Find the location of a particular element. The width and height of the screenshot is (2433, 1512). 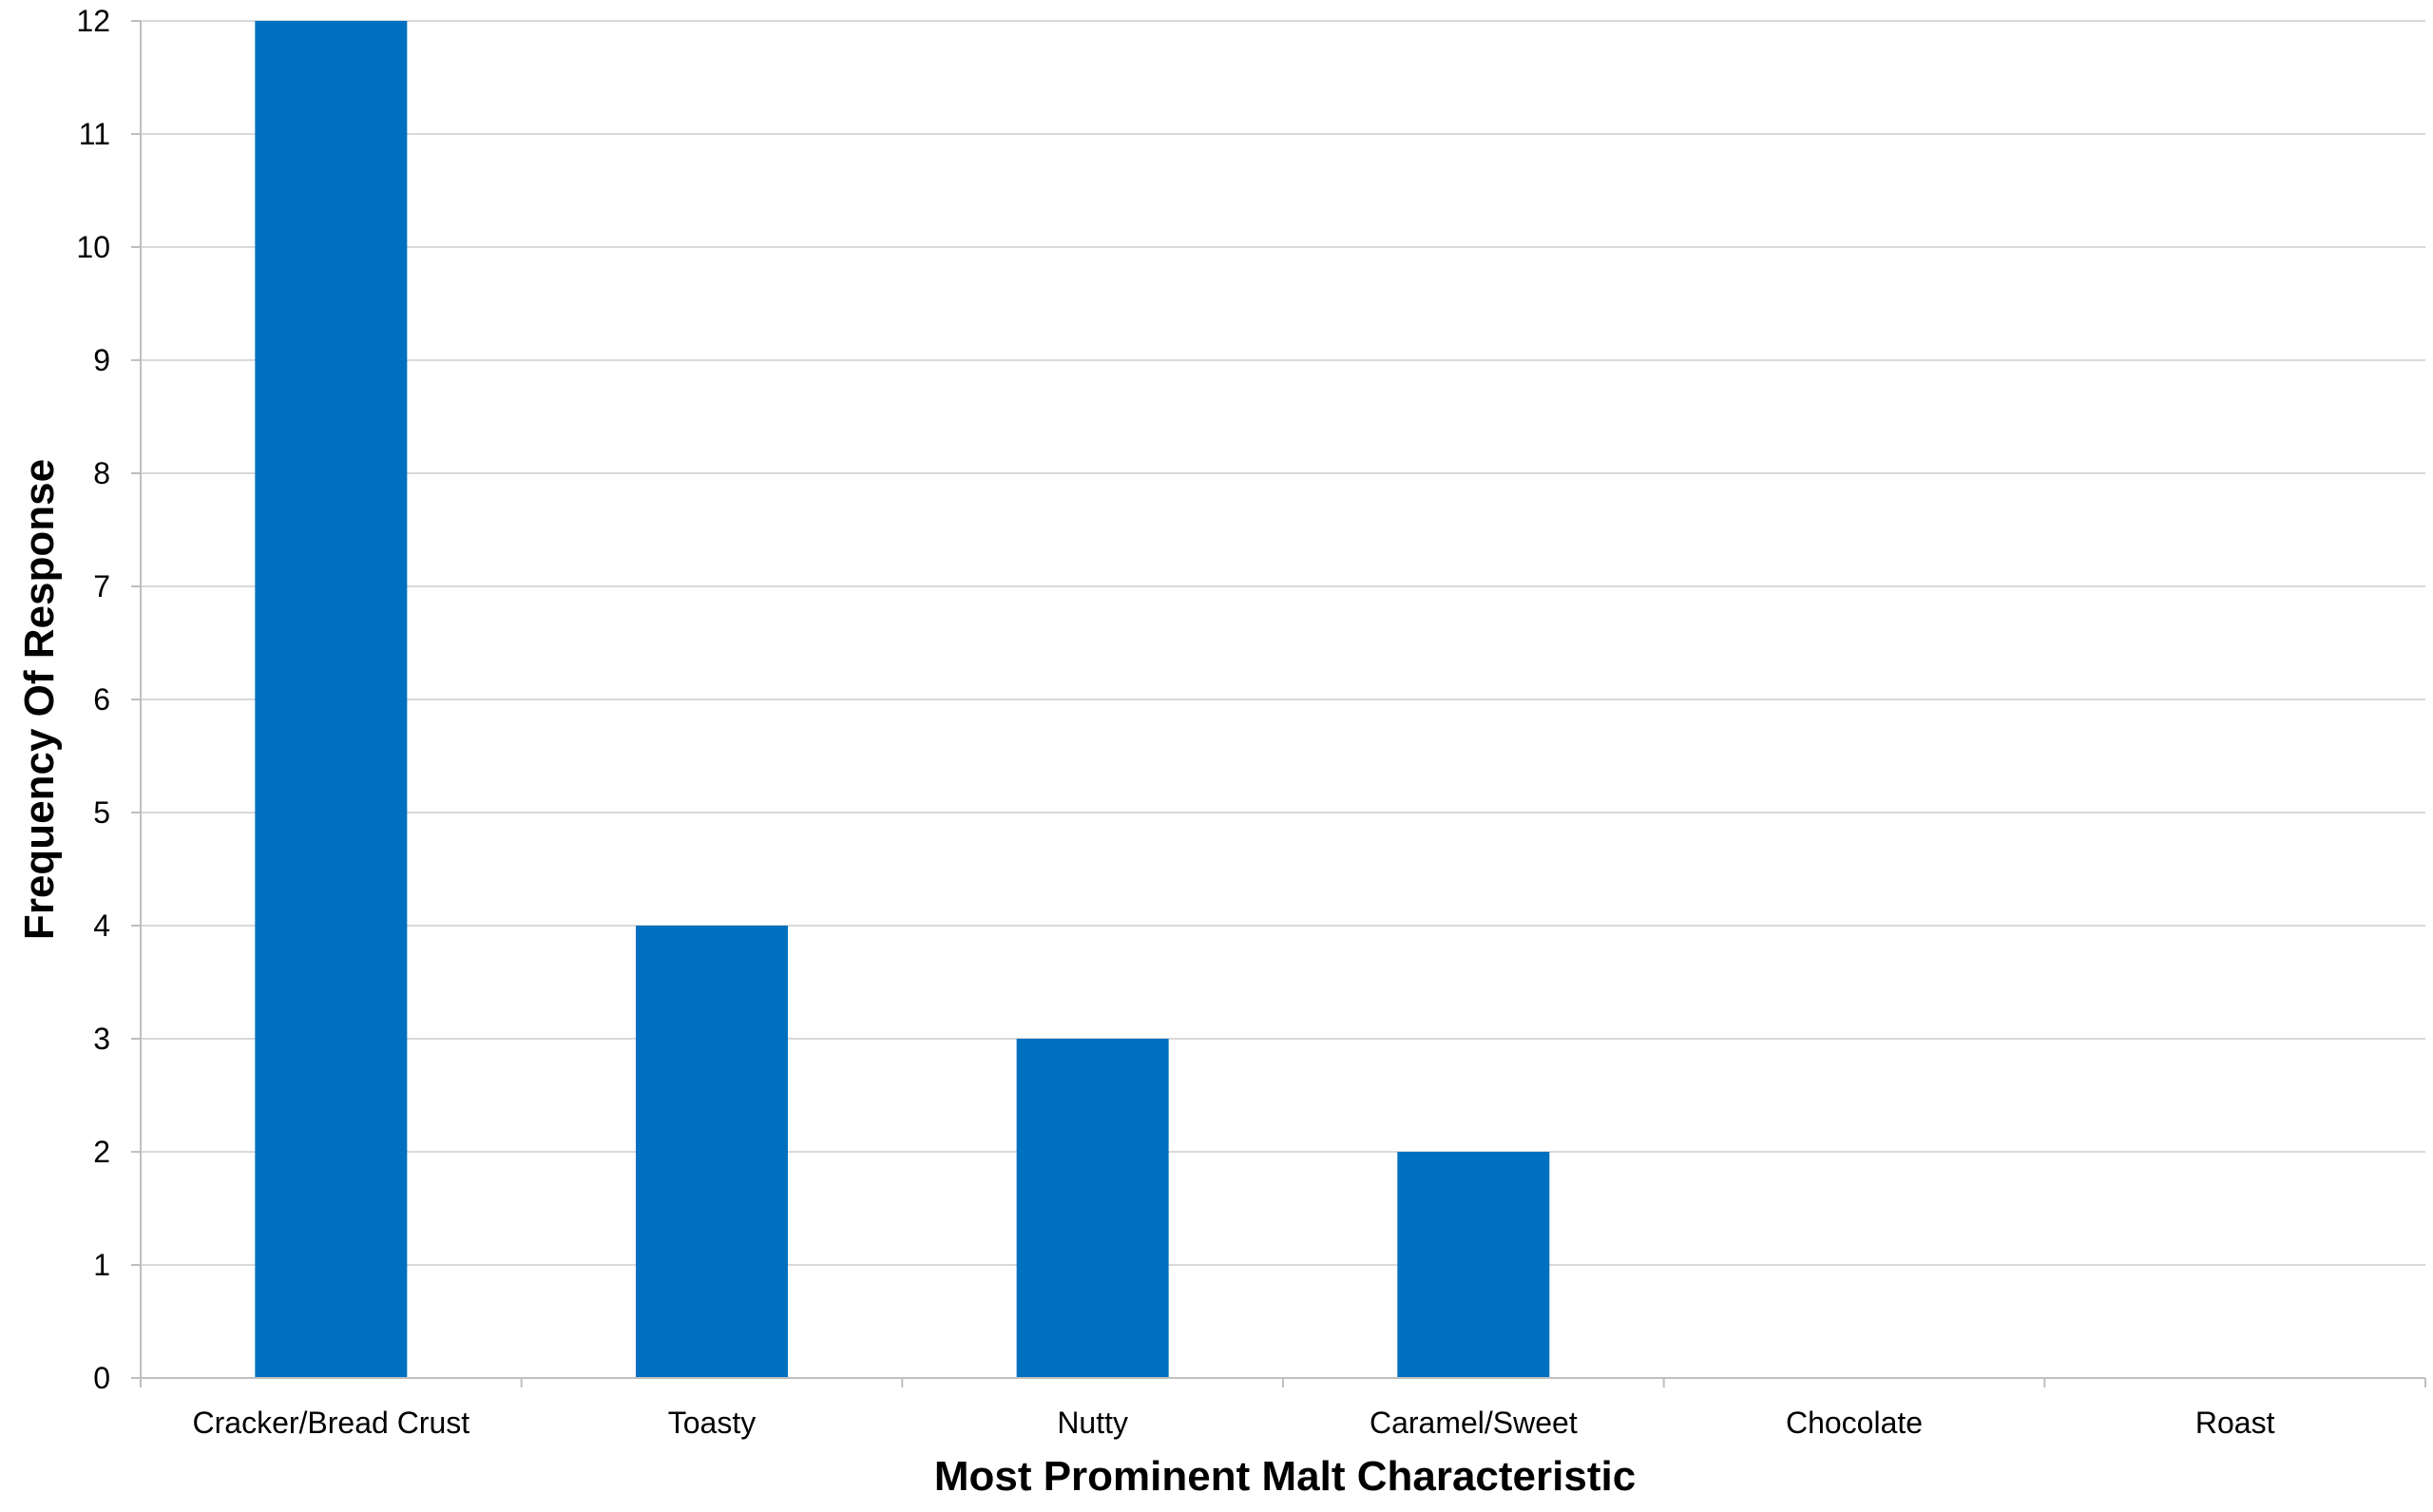

x-tick-label: Cracker/Bread Crust is located at coordinates (331, 1423).